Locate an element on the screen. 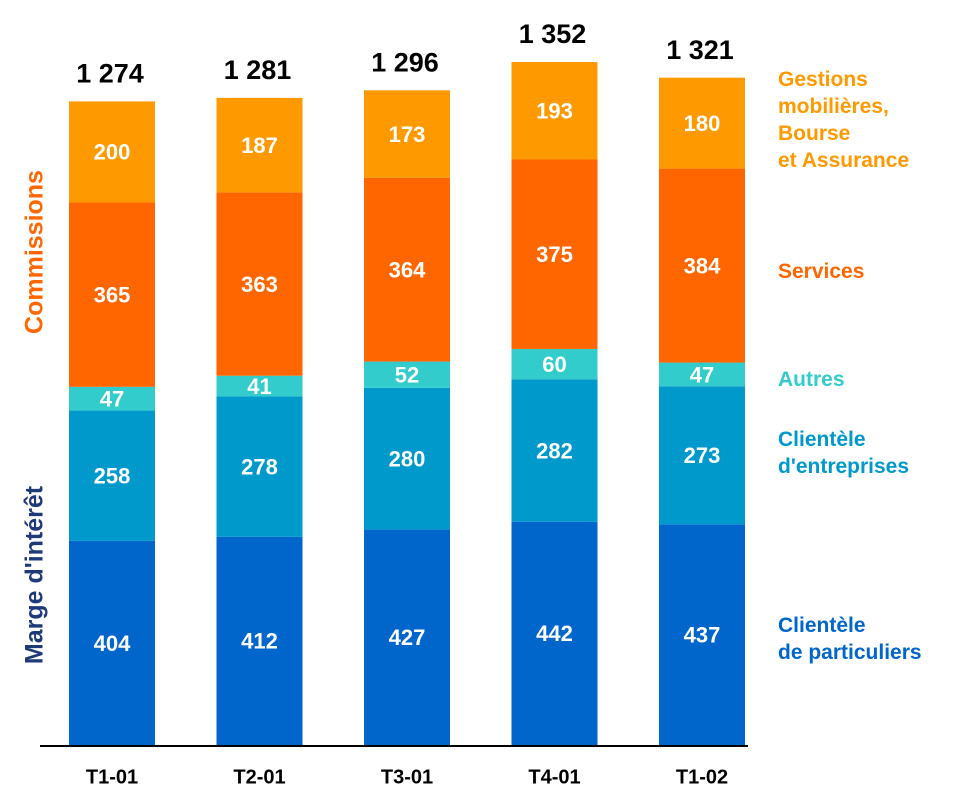  value-label: 412 is located at coordinates (259, 641).